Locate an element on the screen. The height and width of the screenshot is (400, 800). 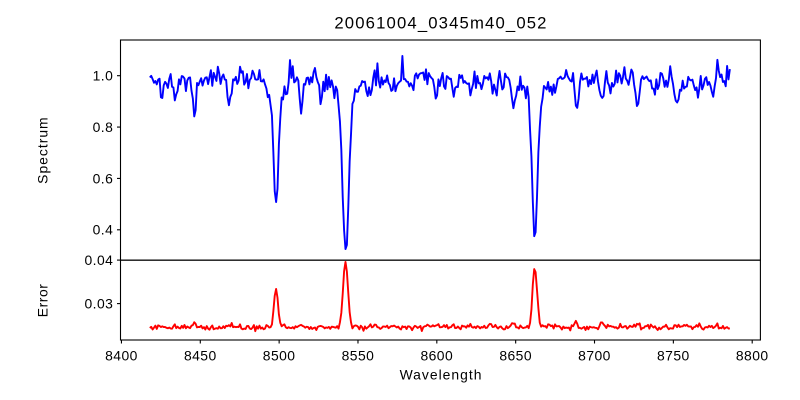
svg-text: Wavelength is located at coordinates (441, 374).